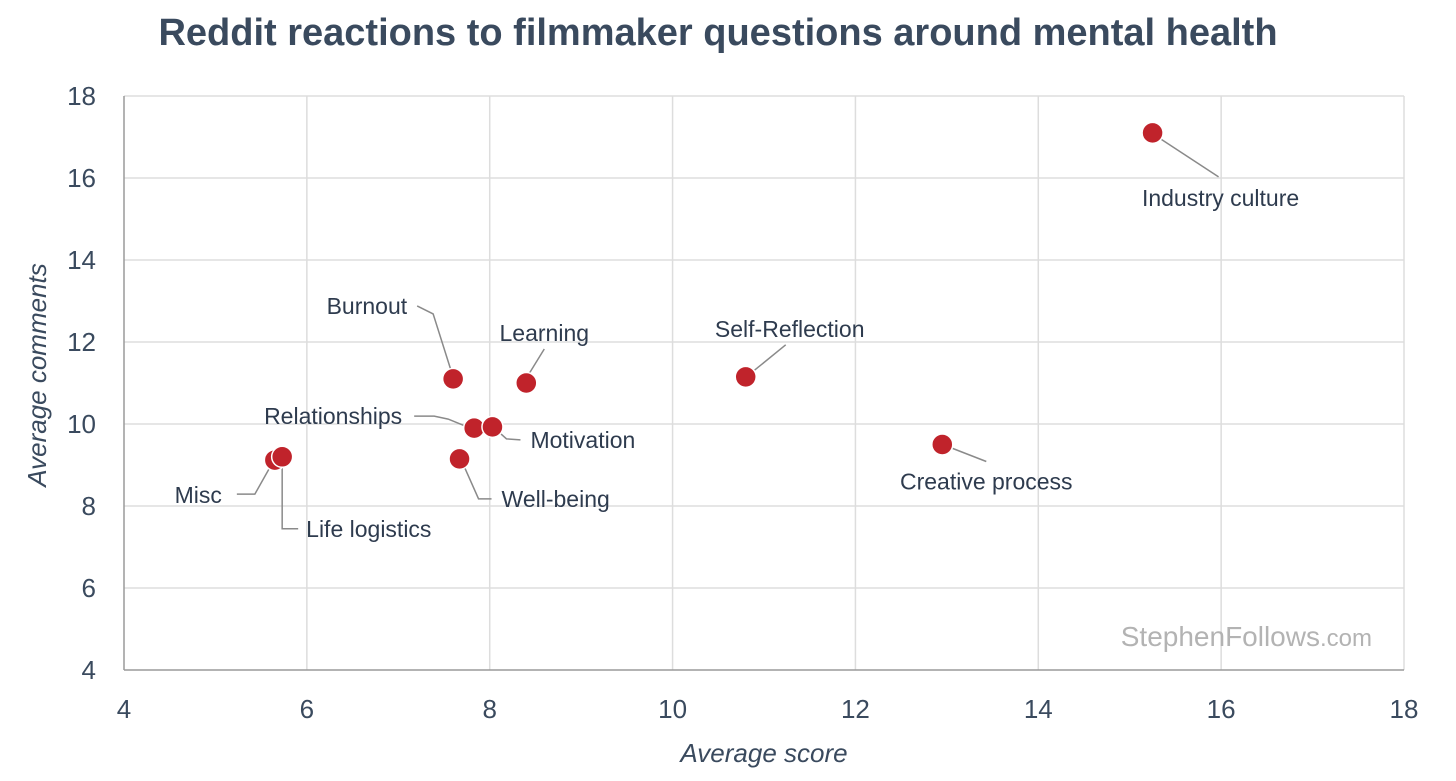  Describe the element at coordinates (89, 588) in the screenshot. I see `y-tick-label: 6` at that location.